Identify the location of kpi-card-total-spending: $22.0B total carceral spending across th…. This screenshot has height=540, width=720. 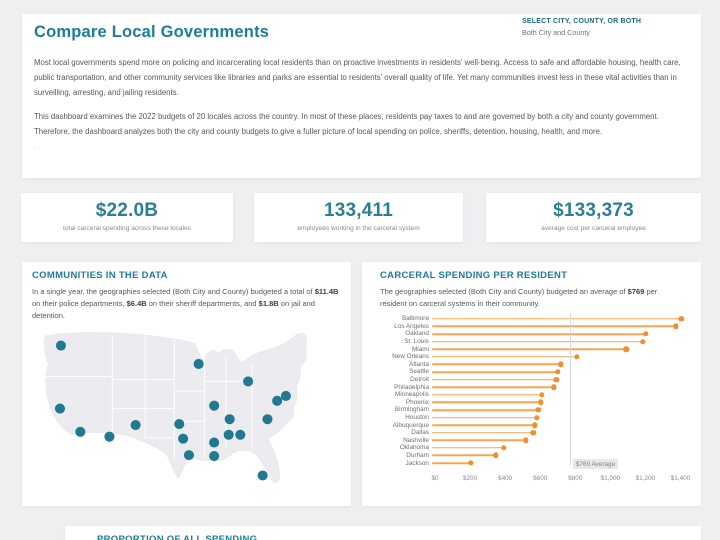
(127, 217).